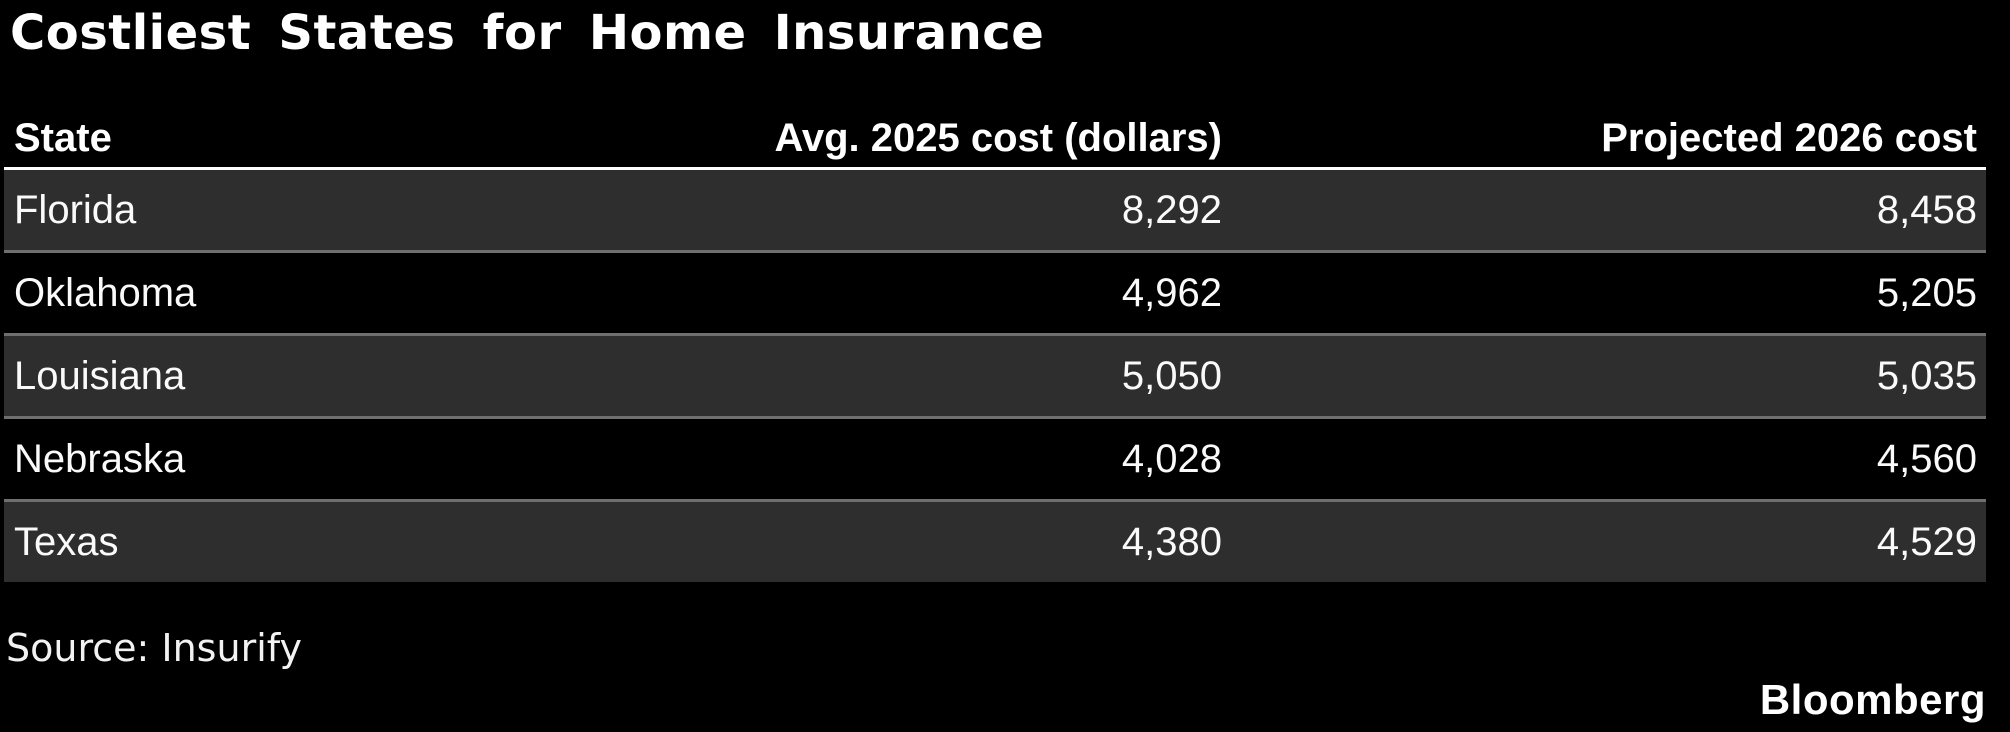  What do you see at coordinates (1171, 541) in the screenshot?
I see `avg-2025-cost-value: 4,380` at bounding box center [1171, 541].